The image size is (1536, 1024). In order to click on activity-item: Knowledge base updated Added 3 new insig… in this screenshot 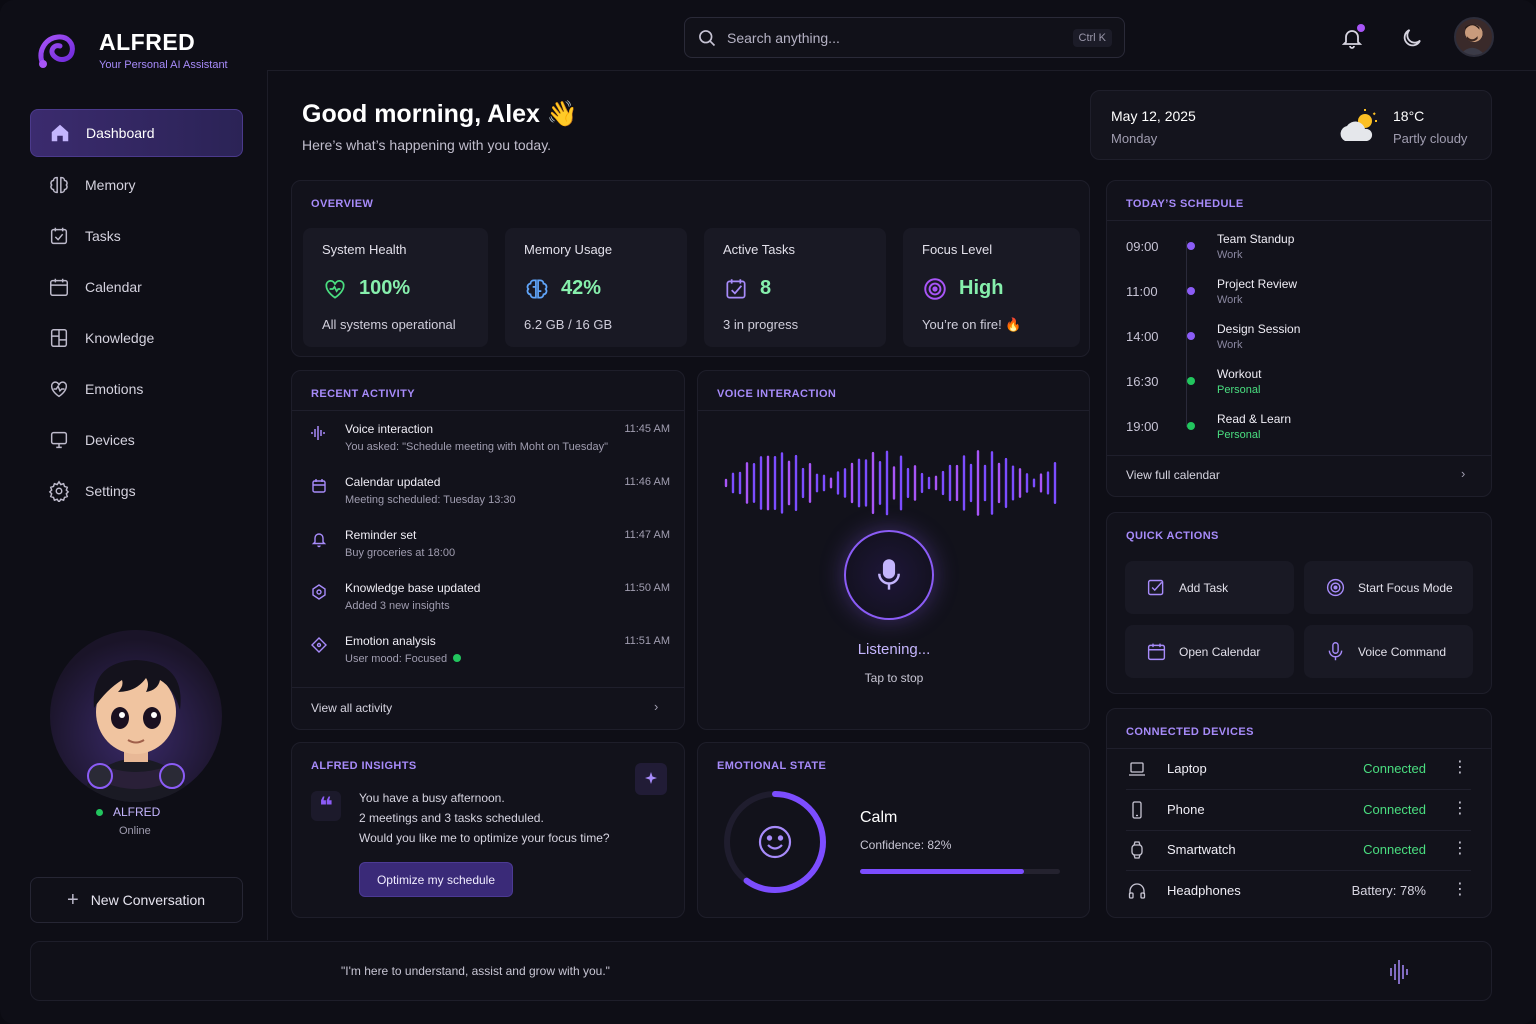, I will do `click(490, 606)`.